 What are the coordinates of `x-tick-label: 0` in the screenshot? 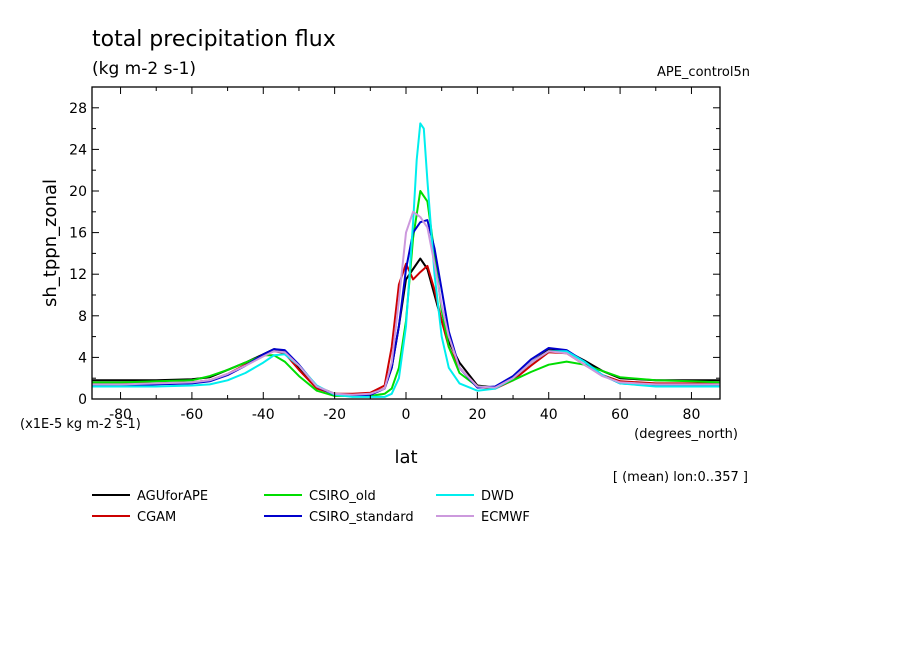 It's located at (406, 415).